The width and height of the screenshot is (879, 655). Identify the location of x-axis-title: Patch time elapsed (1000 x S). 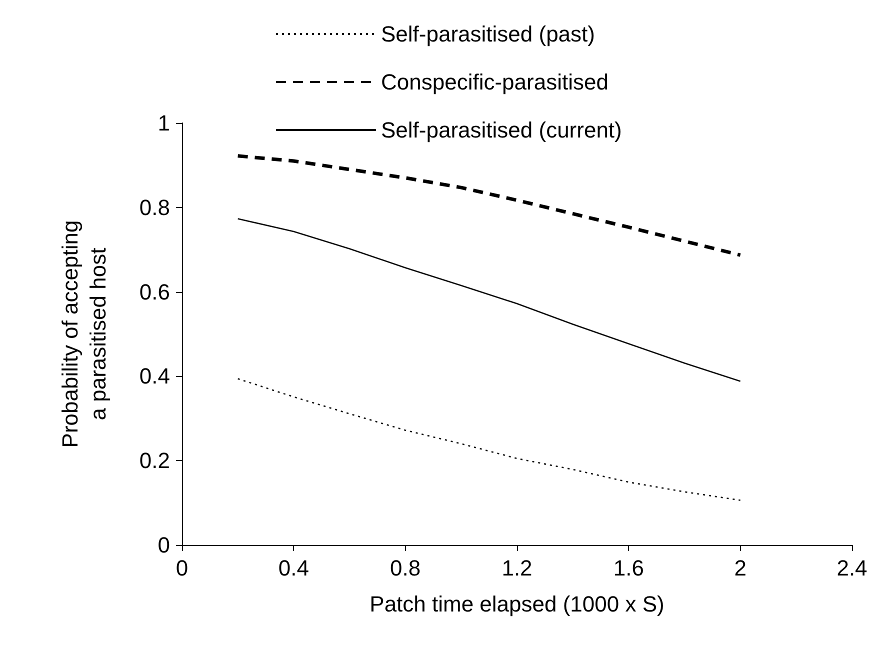
(517, 604).